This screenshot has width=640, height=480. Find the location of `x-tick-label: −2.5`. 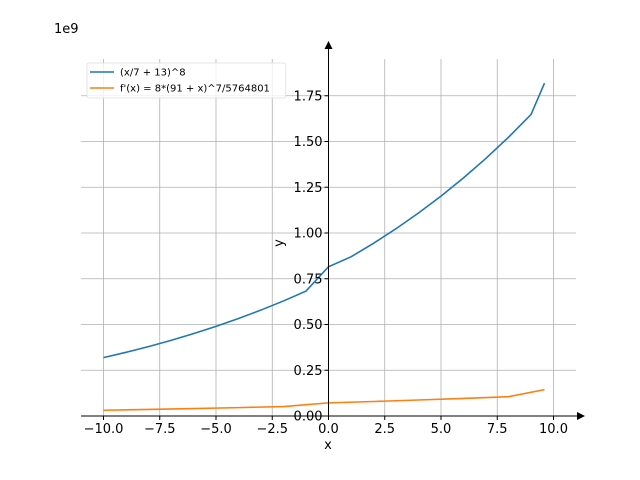

x-tick-label: −2.5 is located at coordinates (272, 429).